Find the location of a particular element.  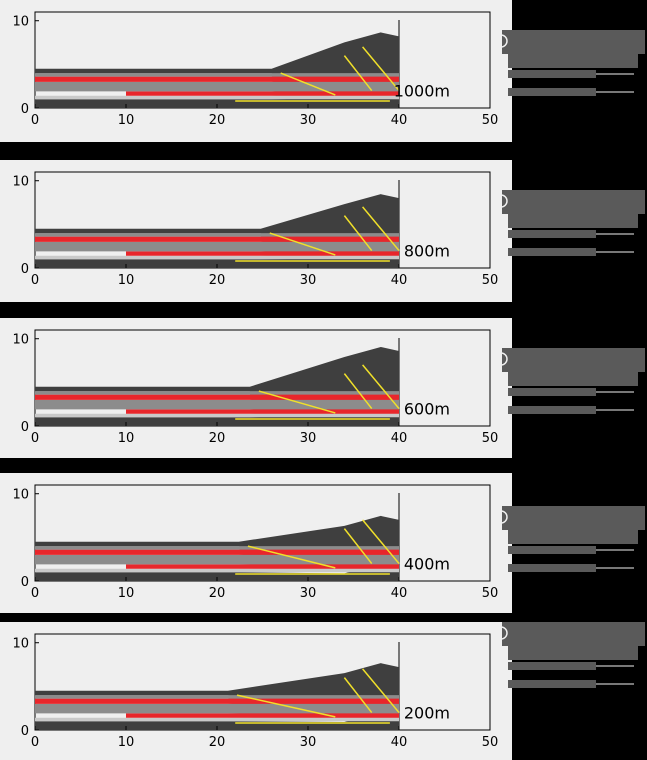

plot-svg: 0 10 20 30 40 50 0 10 600m is located at coordinates (255, 387).